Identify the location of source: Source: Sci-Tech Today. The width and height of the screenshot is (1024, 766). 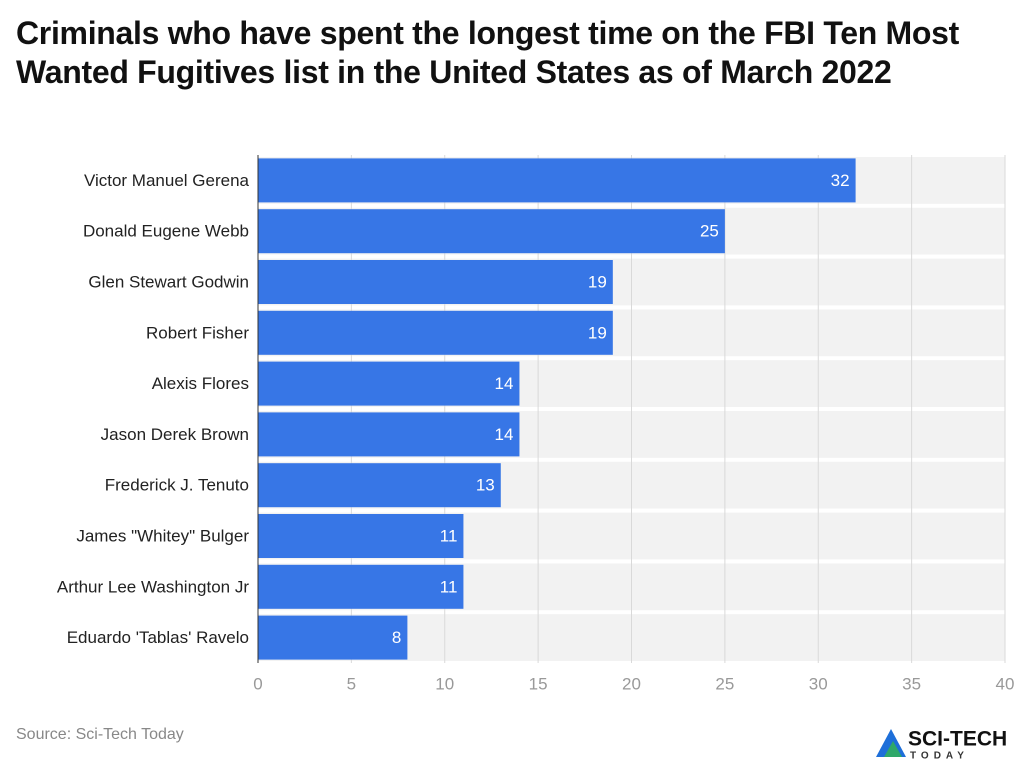
(100, 734).